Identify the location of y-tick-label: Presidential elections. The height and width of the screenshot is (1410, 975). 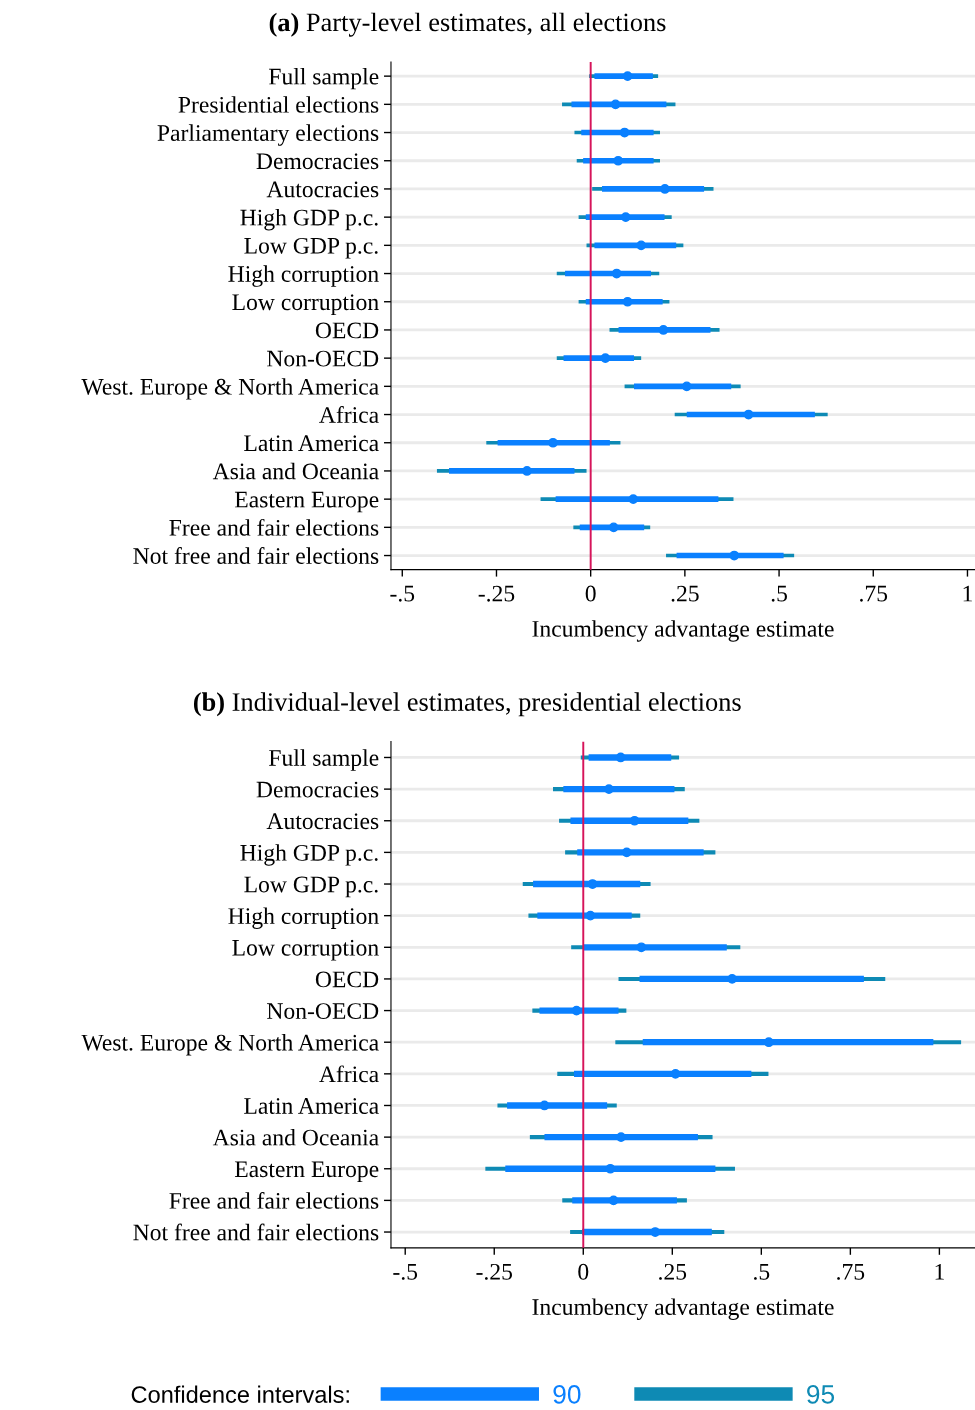
(278, 104).